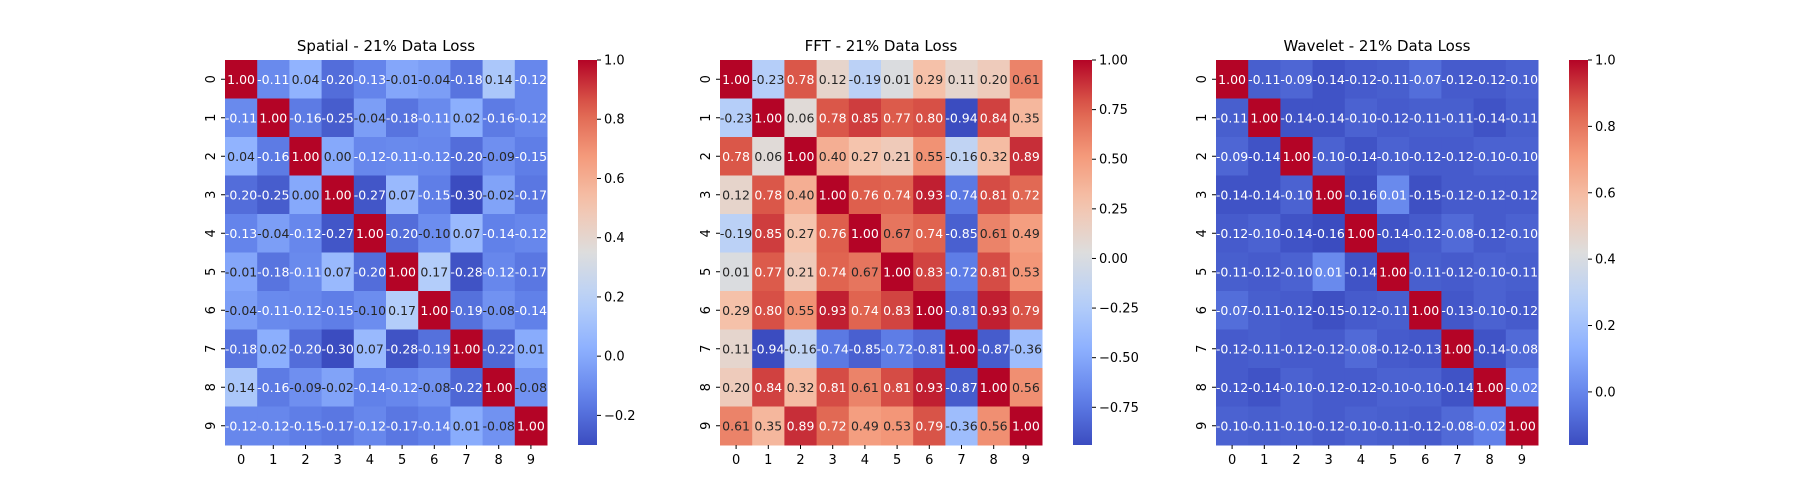 The height and width of the screenshot is (504, 1800). What do you see at coordinates (1202, 310) in the screenshot?
I see `y-tick-label: 6` at bounding box center [1202, 310].